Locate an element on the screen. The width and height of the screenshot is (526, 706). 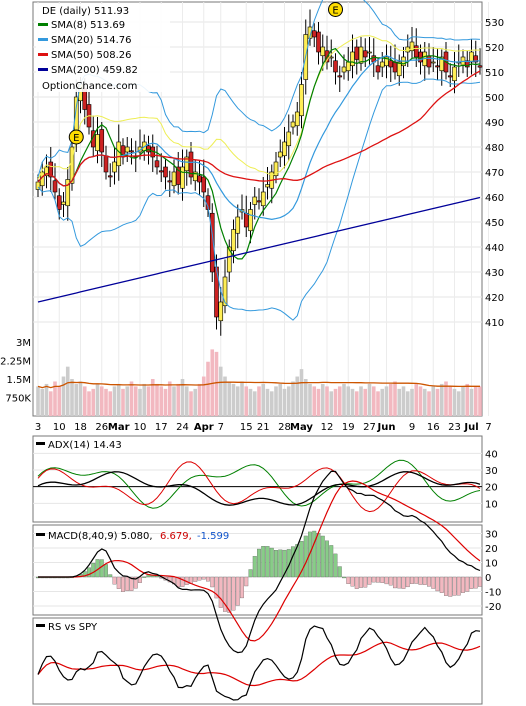
macd-ytick-label: -20 is located at coordinates (493, 607).